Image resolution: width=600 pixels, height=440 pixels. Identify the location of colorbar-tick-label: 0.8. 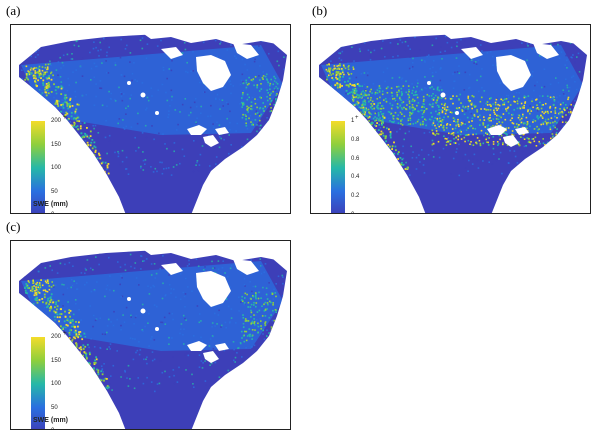
(355, 139).